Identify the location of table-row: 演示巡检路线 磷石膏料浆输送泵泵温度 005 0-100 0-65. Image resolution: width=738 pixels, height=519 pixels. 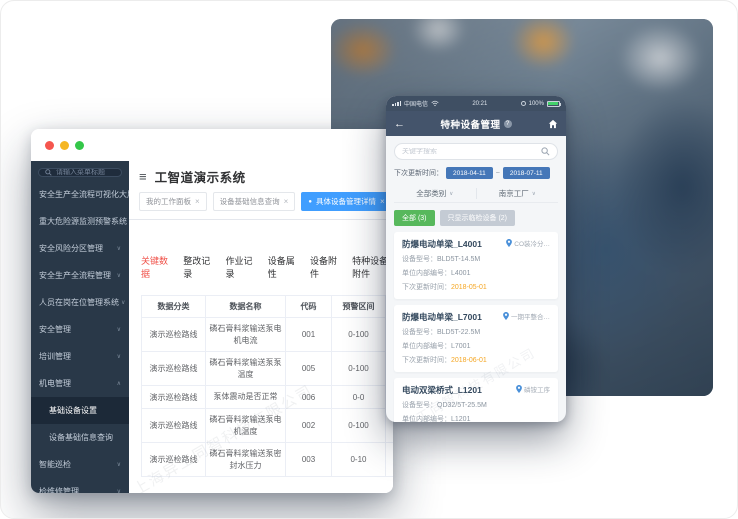
(267, 369).